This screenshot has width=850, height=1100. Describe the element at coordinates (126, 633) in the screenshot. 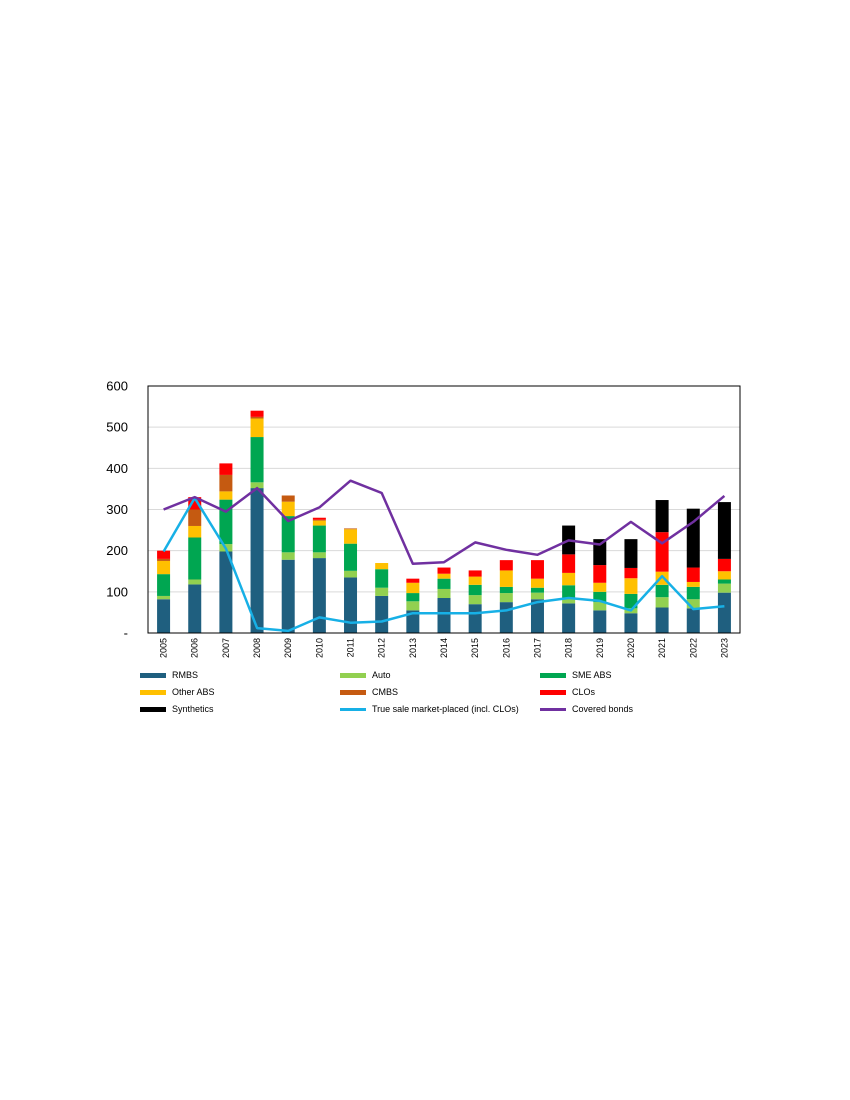

I see `y-tick-label: -` at that location.